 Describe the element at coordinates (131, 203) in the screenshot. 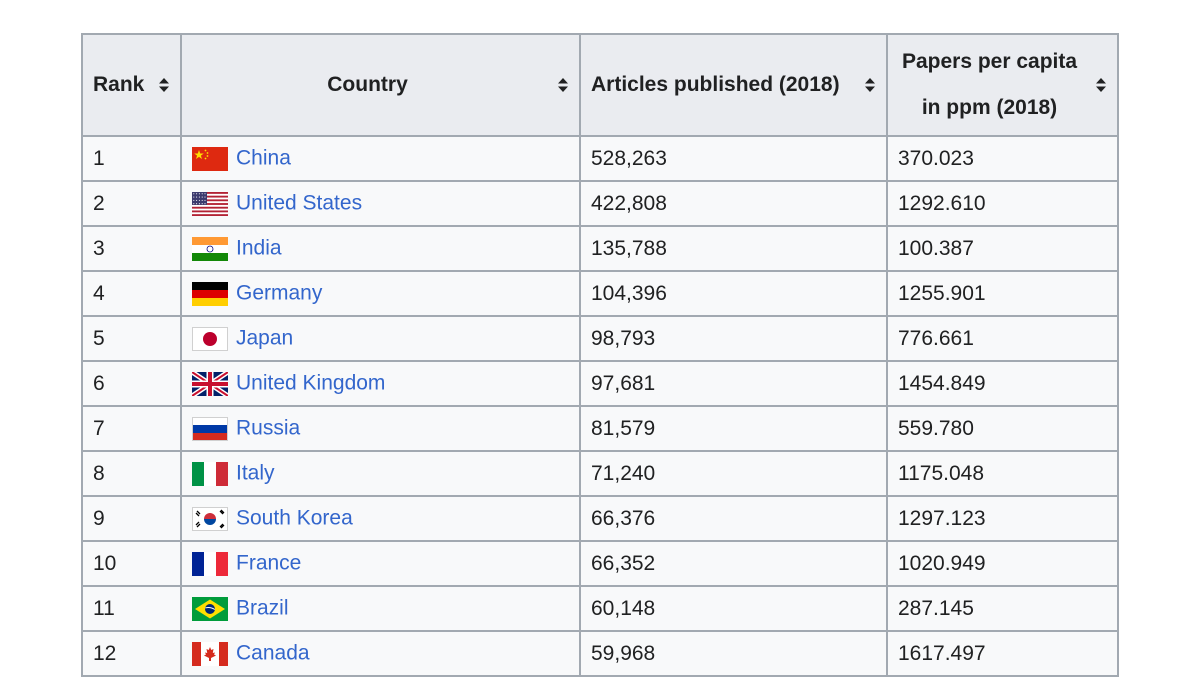

I see `rank-cell: 2` at that location.